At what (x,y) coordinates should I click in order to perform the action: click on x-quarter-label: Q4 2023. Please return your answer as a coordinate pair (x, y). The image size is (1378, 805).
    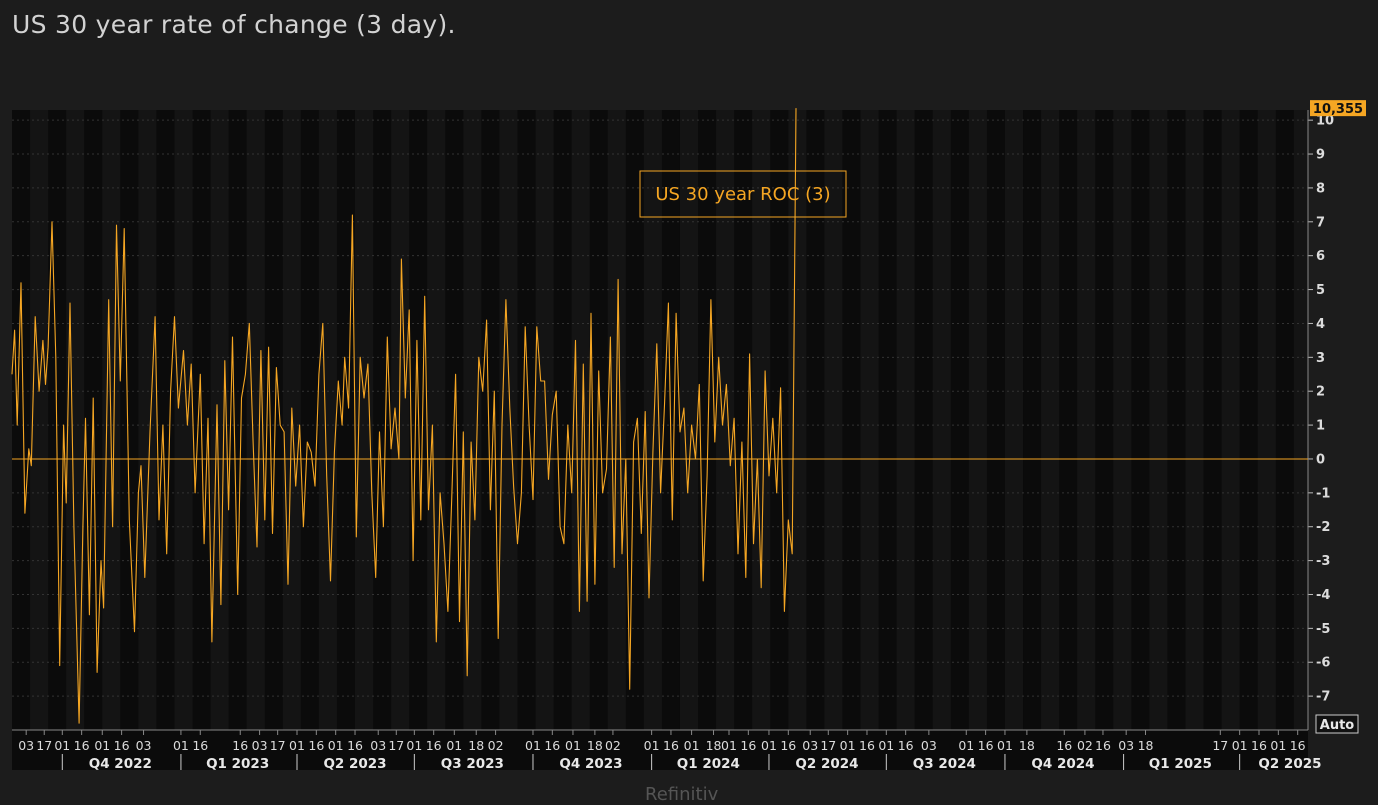
    Looking at the image, I should click on (590, 764).